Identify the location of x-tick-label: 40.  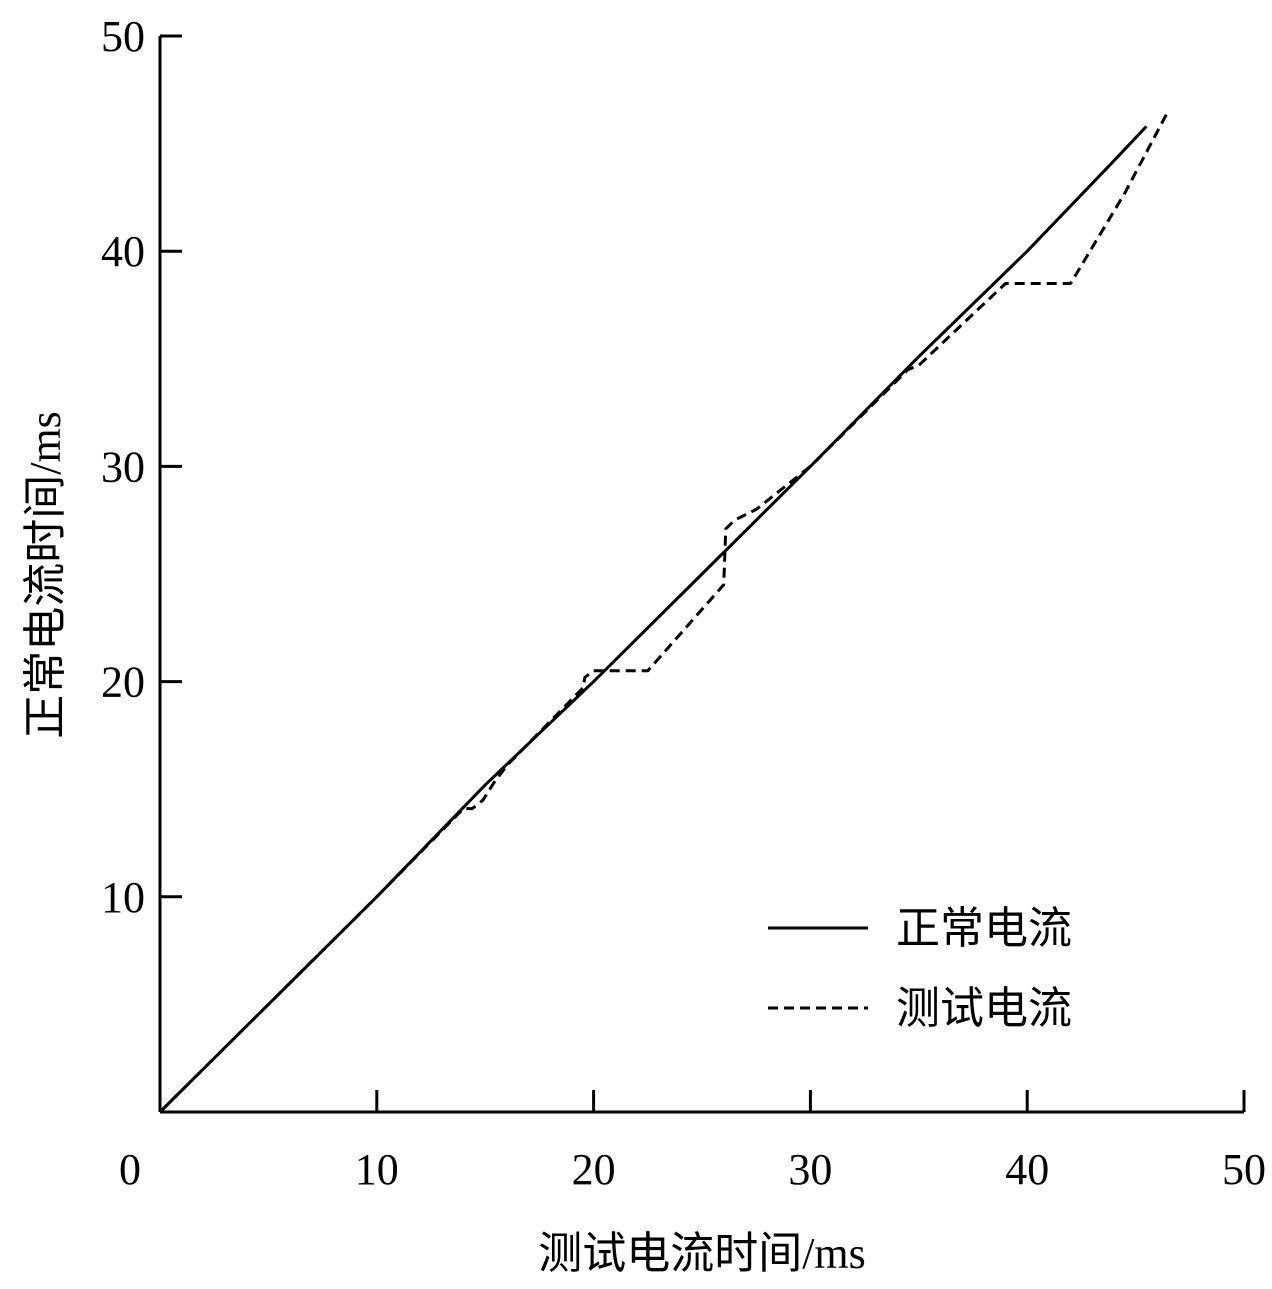
(1027, 1169).